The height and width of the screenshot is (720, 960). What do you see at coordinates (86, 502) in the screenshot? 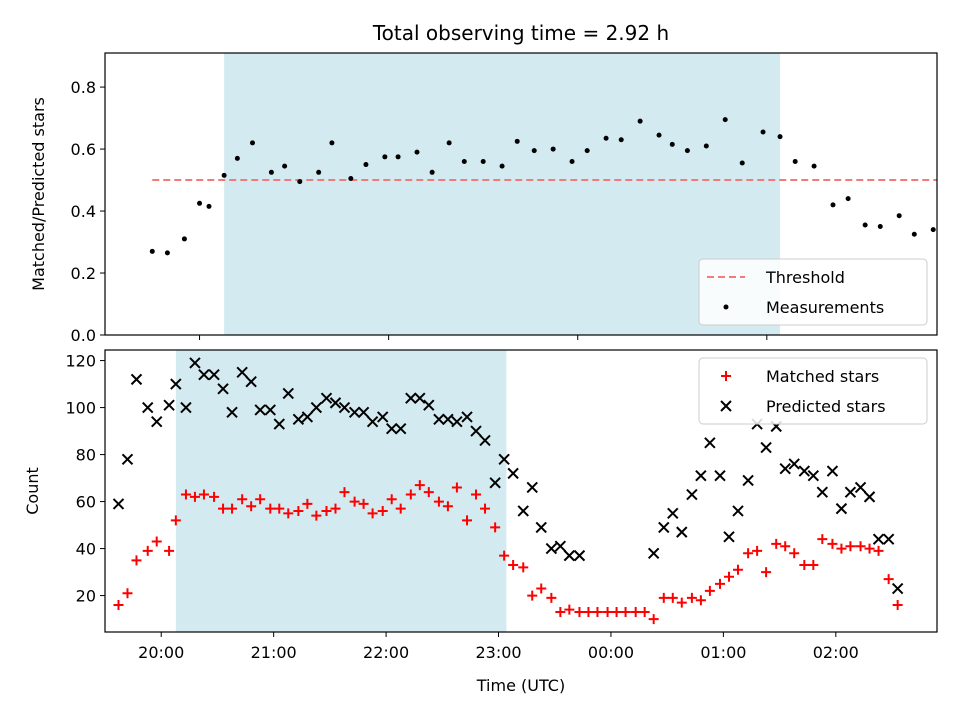
I see `y-tick-label: 60` at bounding box center [86, 502].